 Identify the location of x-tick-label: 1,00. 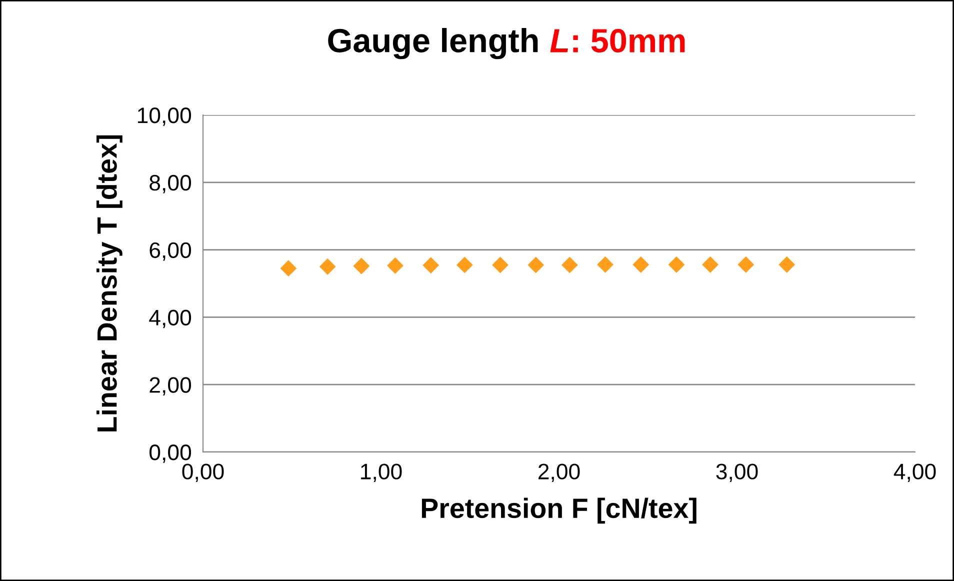
(381, 473).